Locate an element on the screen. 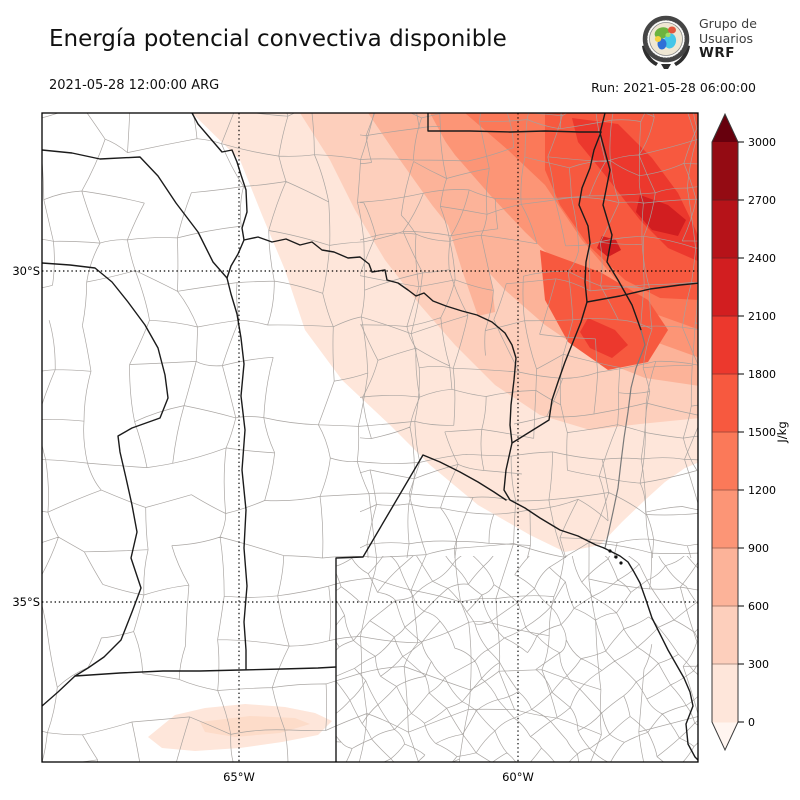 This screenshot has height=800, width=800. colorbar-tick-label: 1500 is located at coordinates (762, 432).